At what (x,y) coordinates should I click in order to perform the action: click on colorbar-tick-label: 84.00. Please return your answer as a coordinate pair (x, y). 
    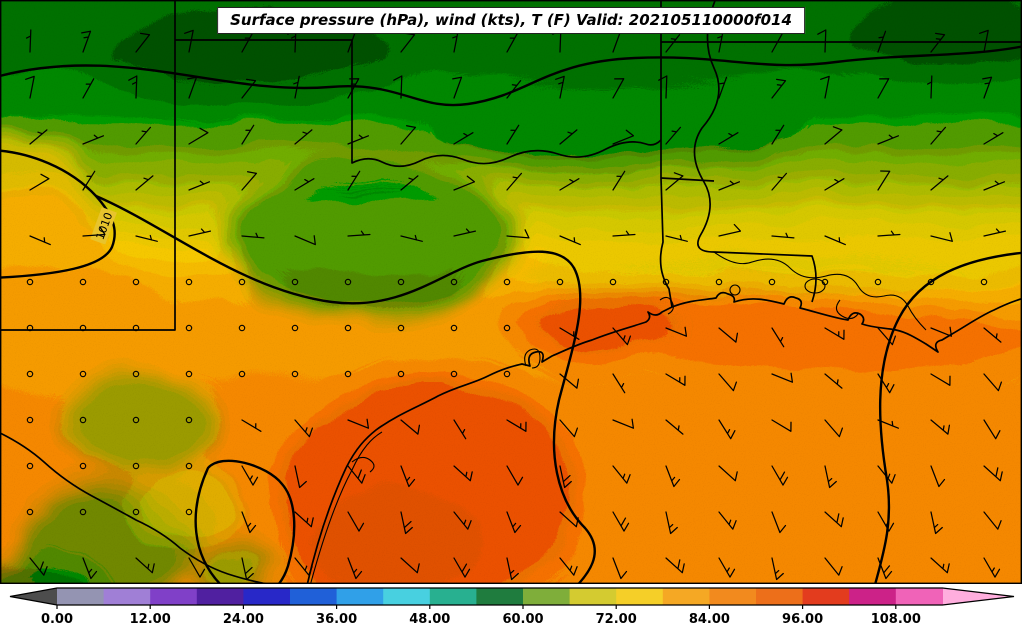
    Looking at the image, I should click on (709, 619).